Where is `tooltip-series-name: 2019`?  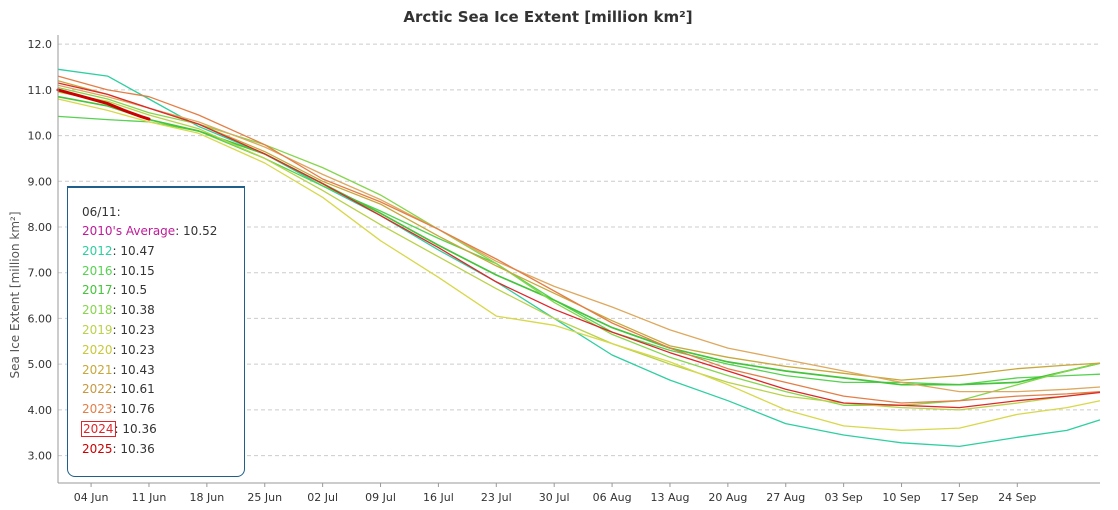 tooltip-series-name: 2019 is located at coordinates (97, 329).